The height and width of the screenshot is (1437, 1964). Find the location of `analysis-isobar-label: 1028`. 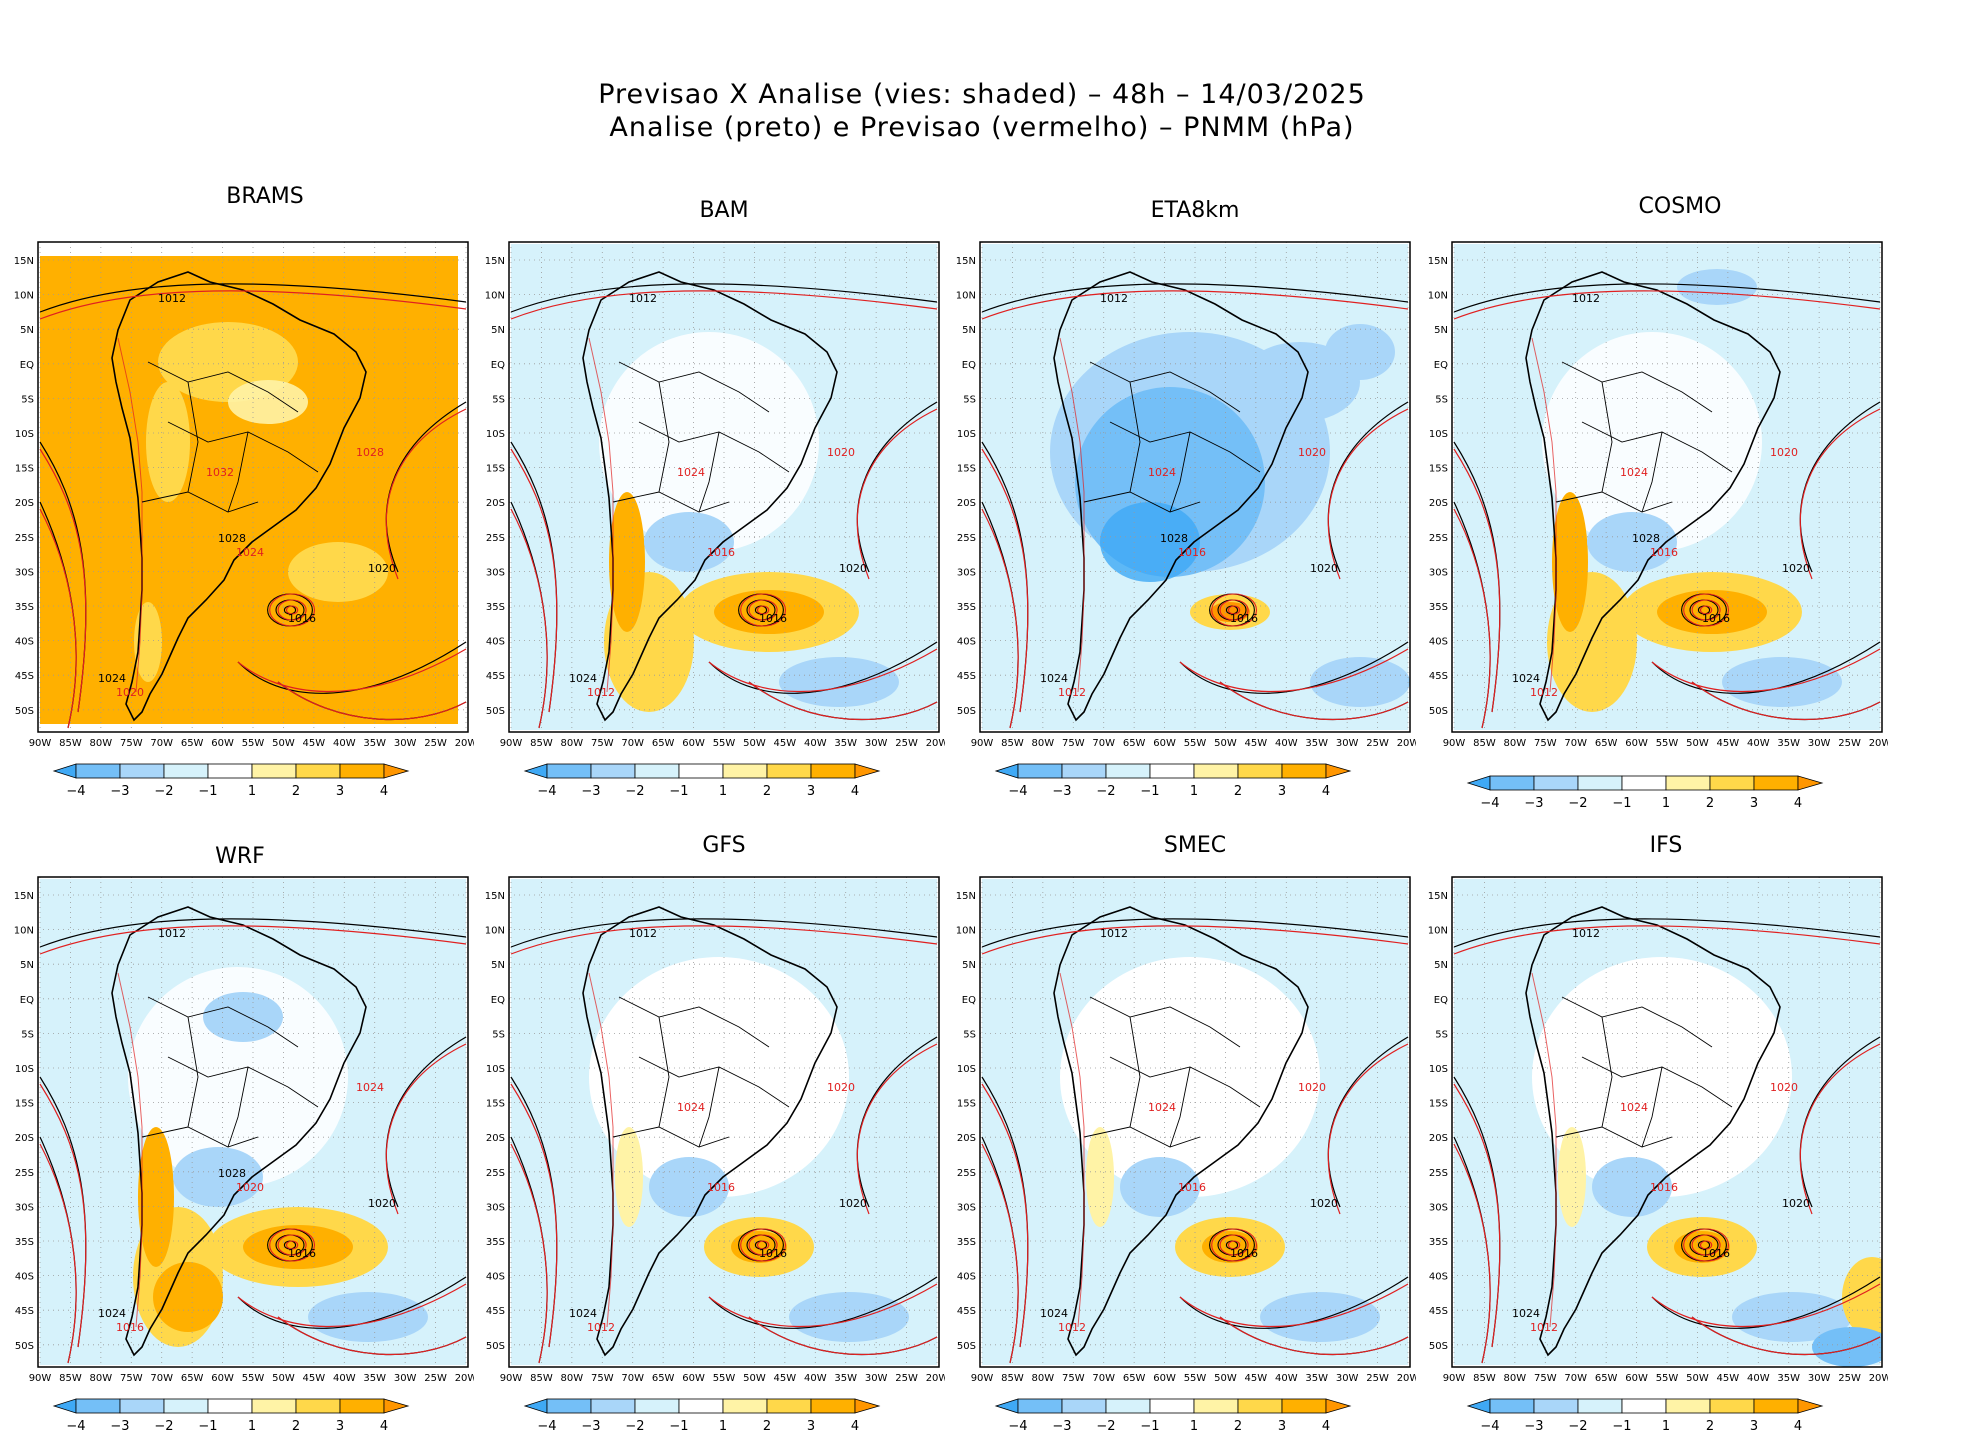

analysis-isobar-label: 1028 is located at coordinates (232, 1173).